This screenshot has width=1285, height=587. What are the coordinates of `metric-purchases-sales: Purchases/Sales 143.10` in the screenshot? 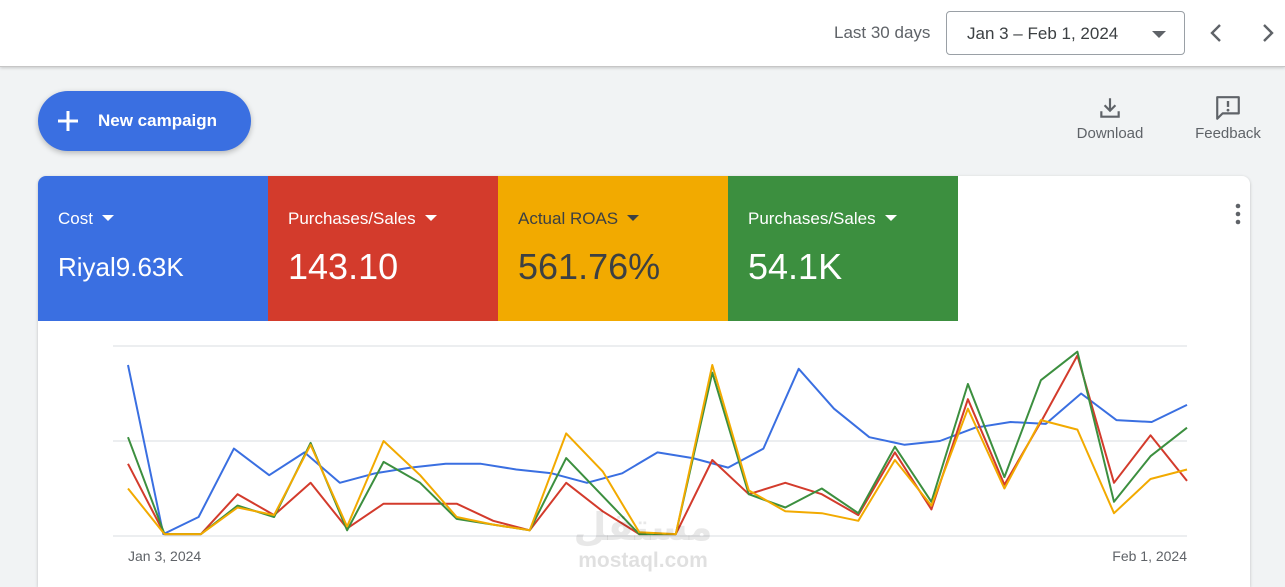 It's located at (383, 248).